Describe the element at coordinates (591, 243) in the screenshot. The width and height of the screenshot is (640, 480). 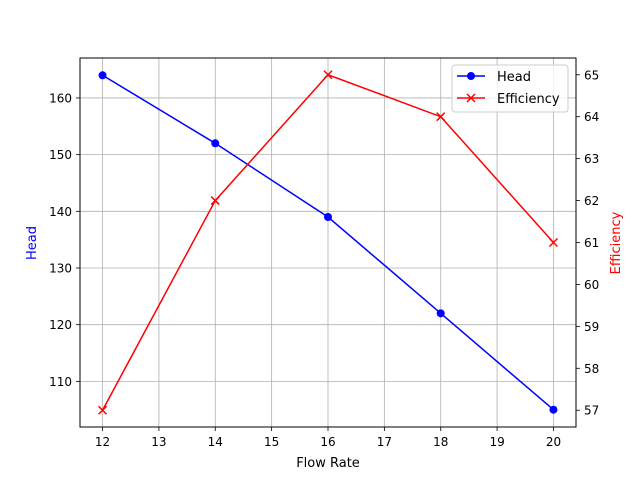
I see `right-tick-label: 61` at that location.